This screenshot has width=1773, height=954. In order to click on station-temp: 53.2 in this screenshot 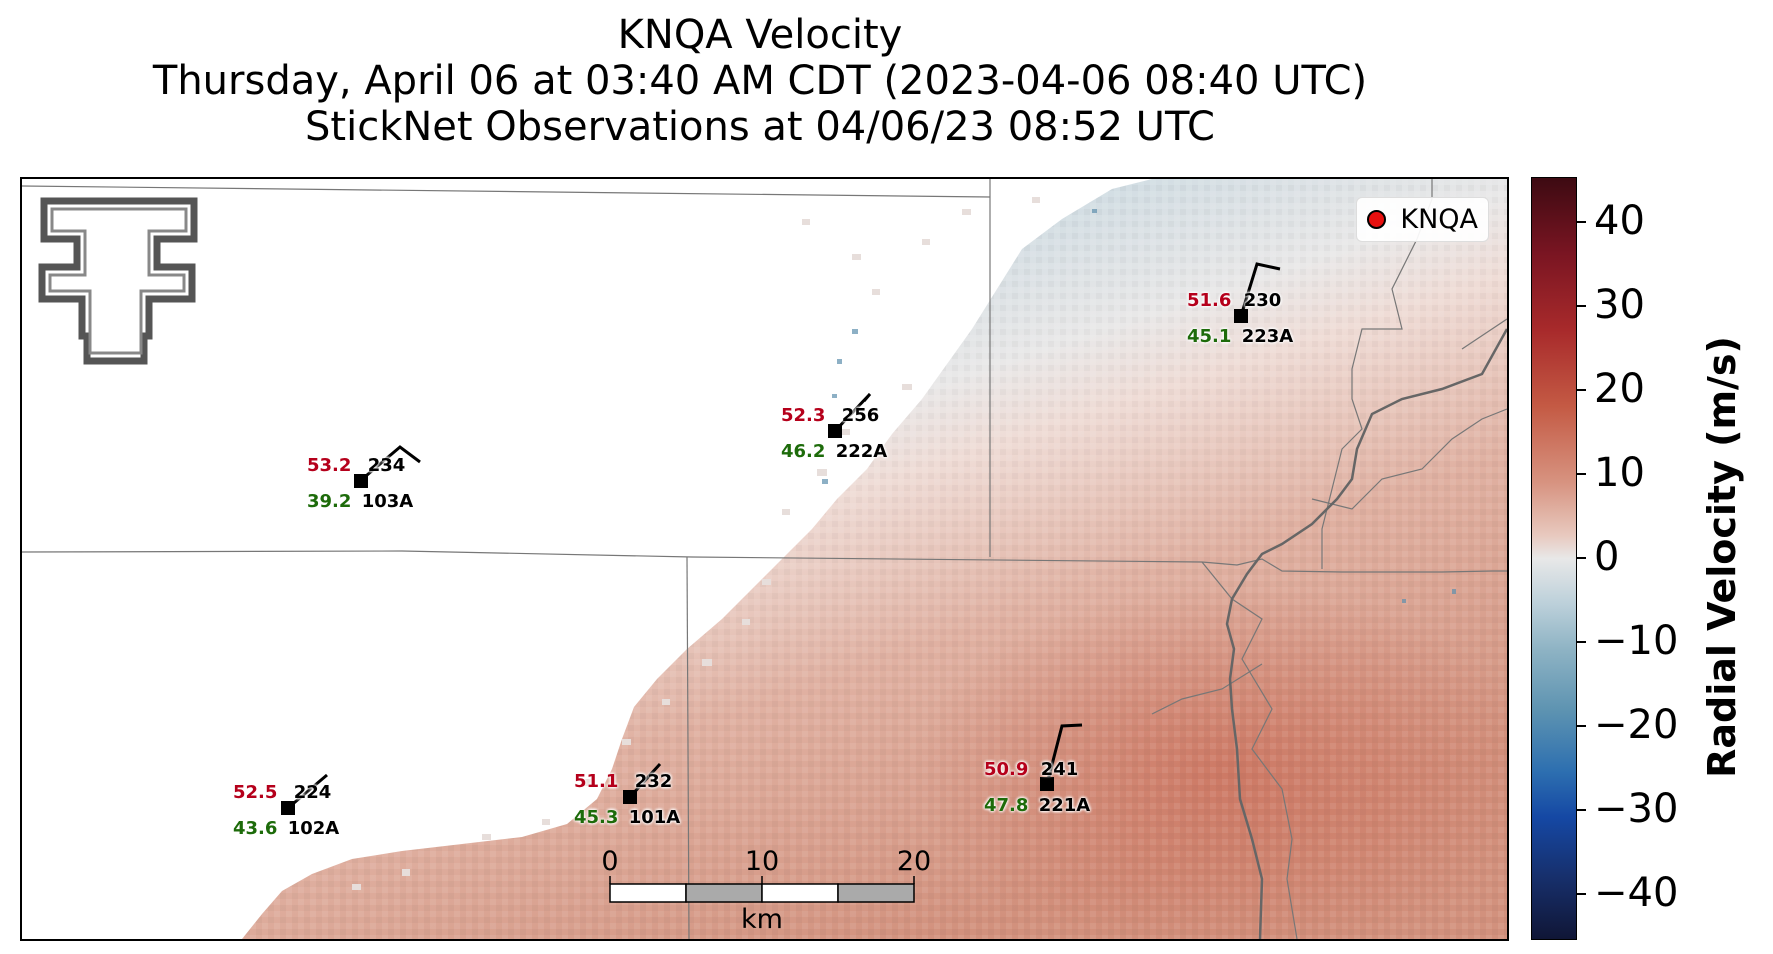, I will do `click(329, 465)`.